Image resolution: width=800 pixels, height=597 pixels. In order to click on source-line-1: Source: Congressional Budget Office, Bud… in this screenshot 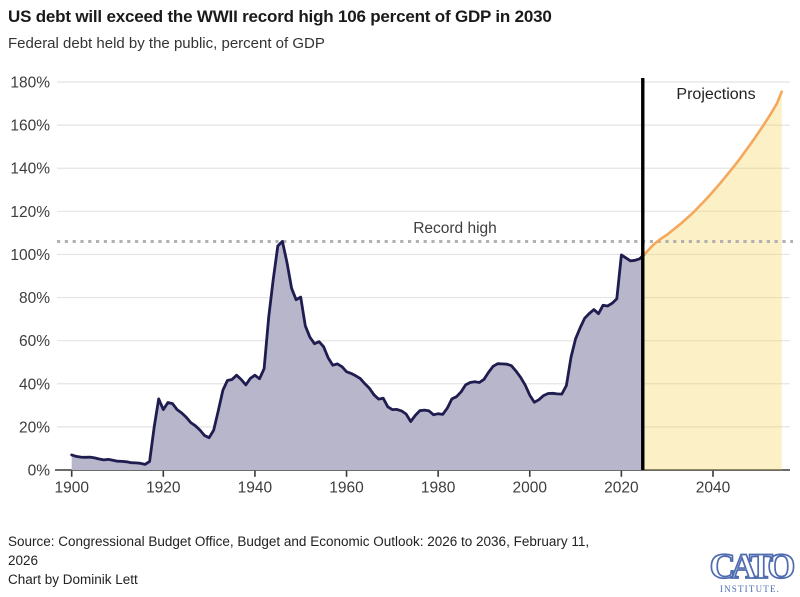, I will do `click(299, 541)`.